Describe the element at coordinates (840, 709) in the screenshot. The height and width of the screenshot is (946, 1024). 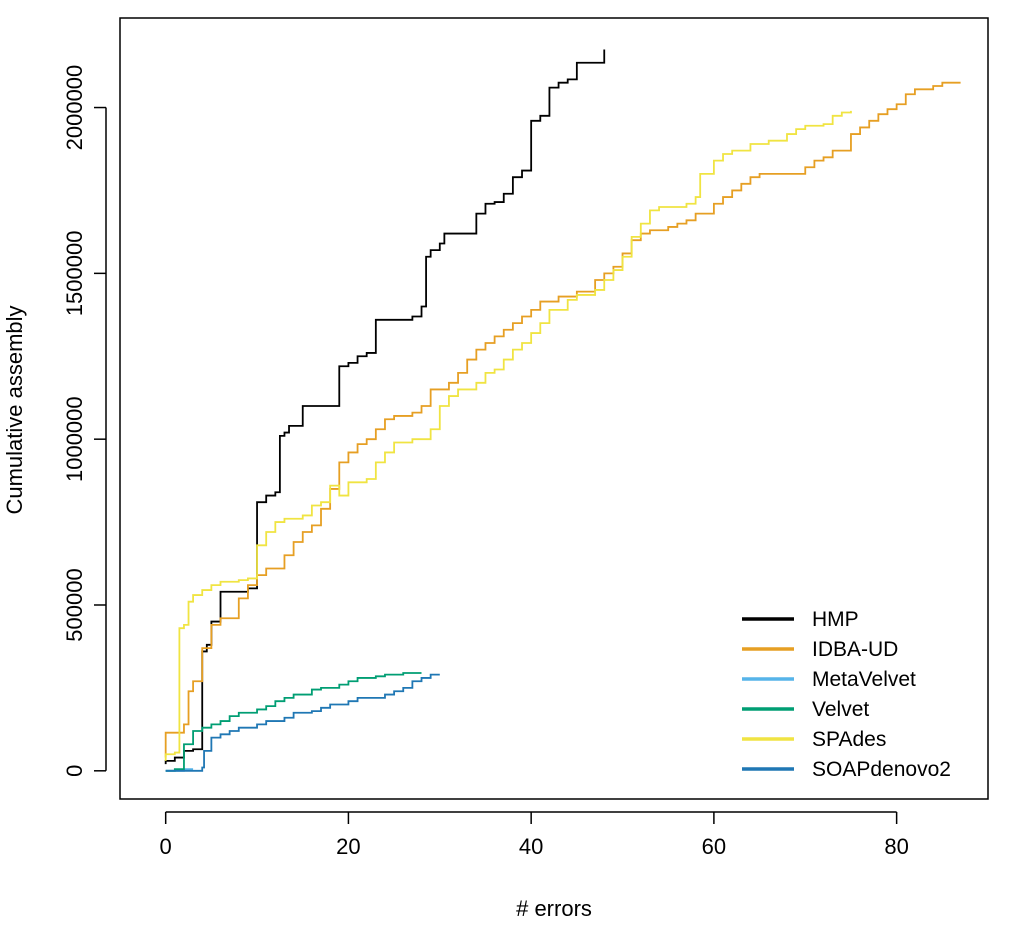
I see `legend-label-velvet: Velvet` at that location.